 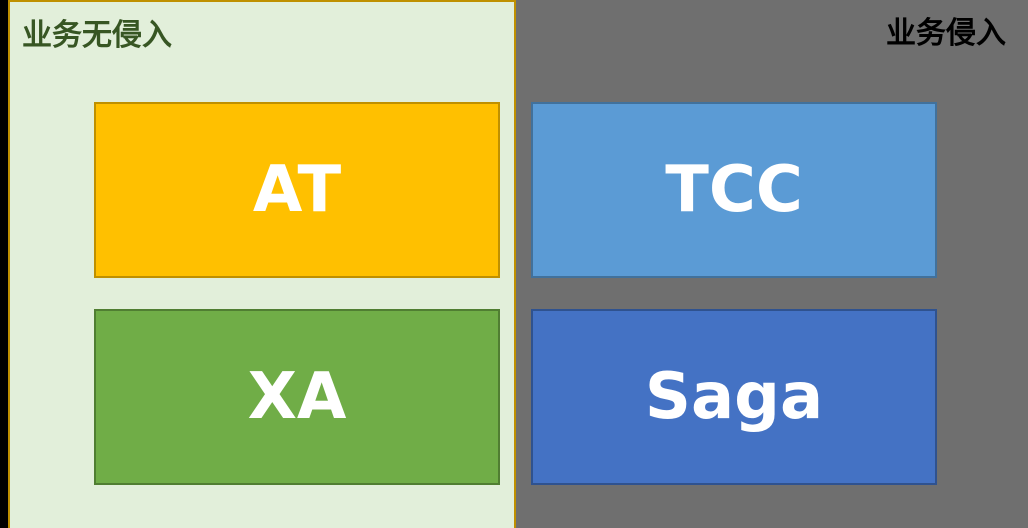 I want to click on non-intrusive-title: 业务无侵入, so click(x=97, y=35).